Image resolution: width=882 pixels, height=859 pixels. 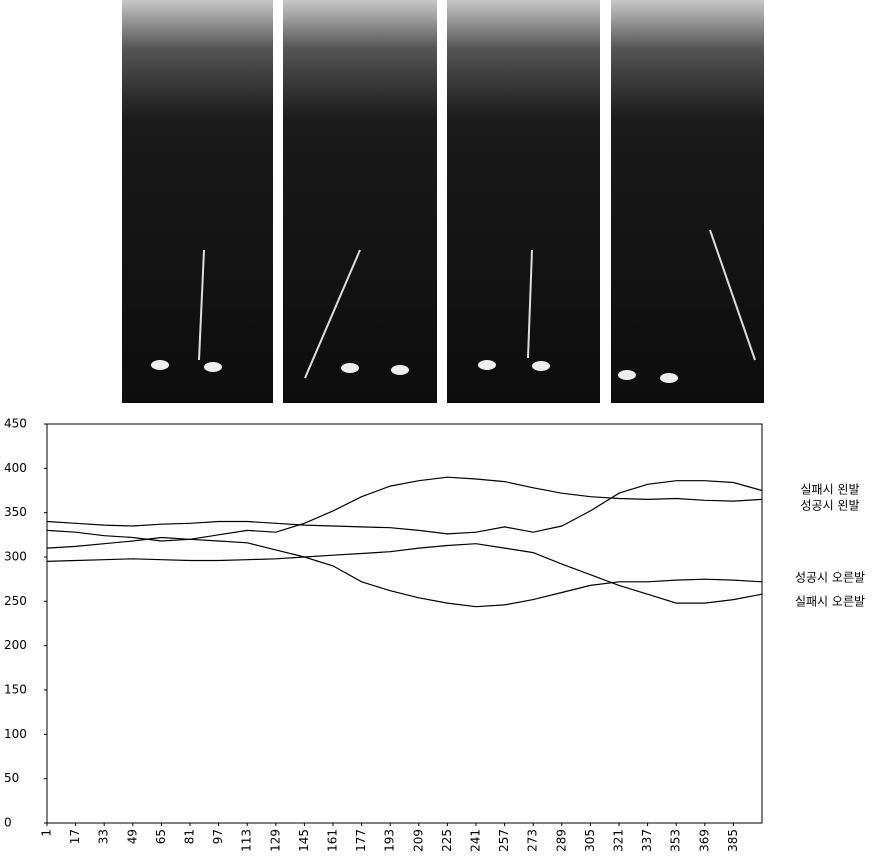 I want to click on x-tick-label: 1, so click(x=47, y=833).